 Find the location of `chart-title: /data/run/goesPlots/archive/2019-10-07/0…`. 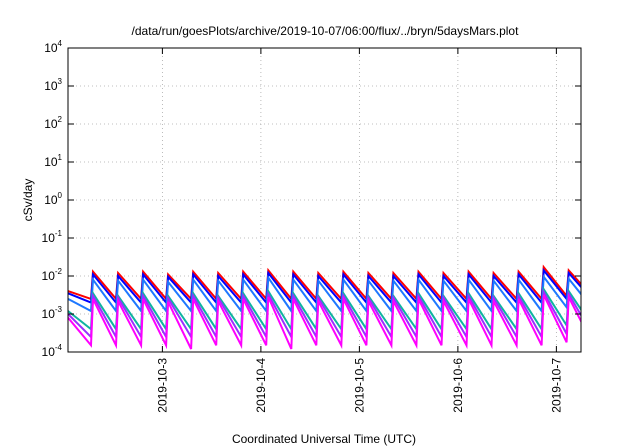

chart-title: /data/run/goesPlots/archive/2019-10-07/0… is located at coordinates (326, 31).